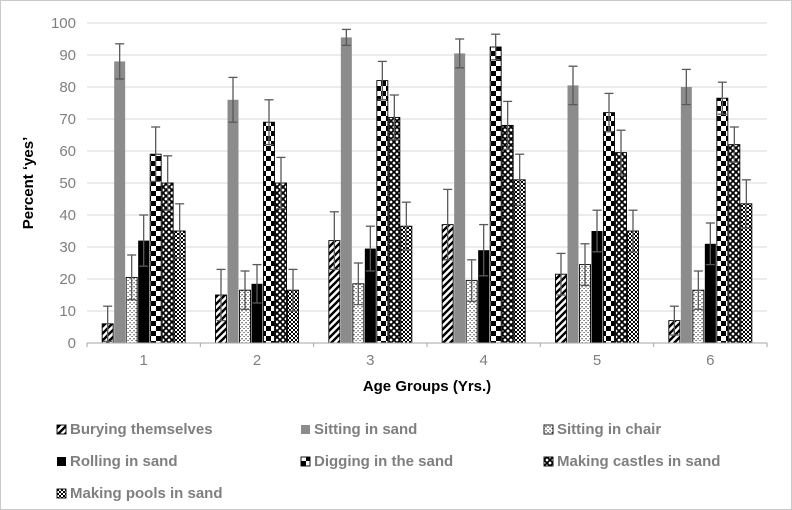 The width and height of the screenshot is (792, 510). What do you see at coordinates (124, 461) in the screenshot?
I see `legend-label-rolling-in-sand: Rolling in sand` at bounding box center [124, 461].